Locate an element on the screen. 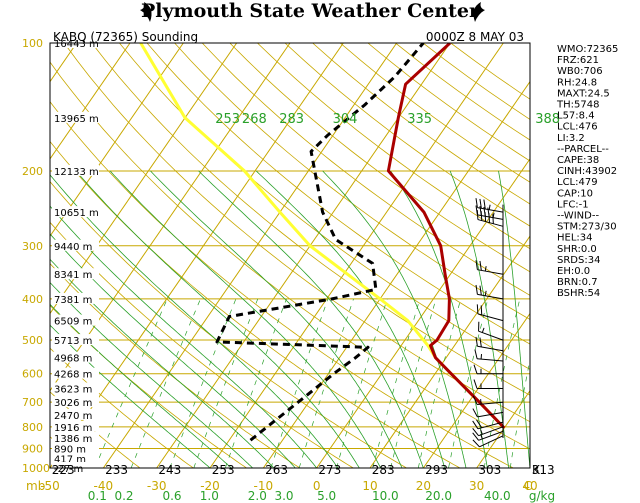 The width and height of the screenshot is (640, 503). height-label: 9440 m is located at coordinates (73, 247).